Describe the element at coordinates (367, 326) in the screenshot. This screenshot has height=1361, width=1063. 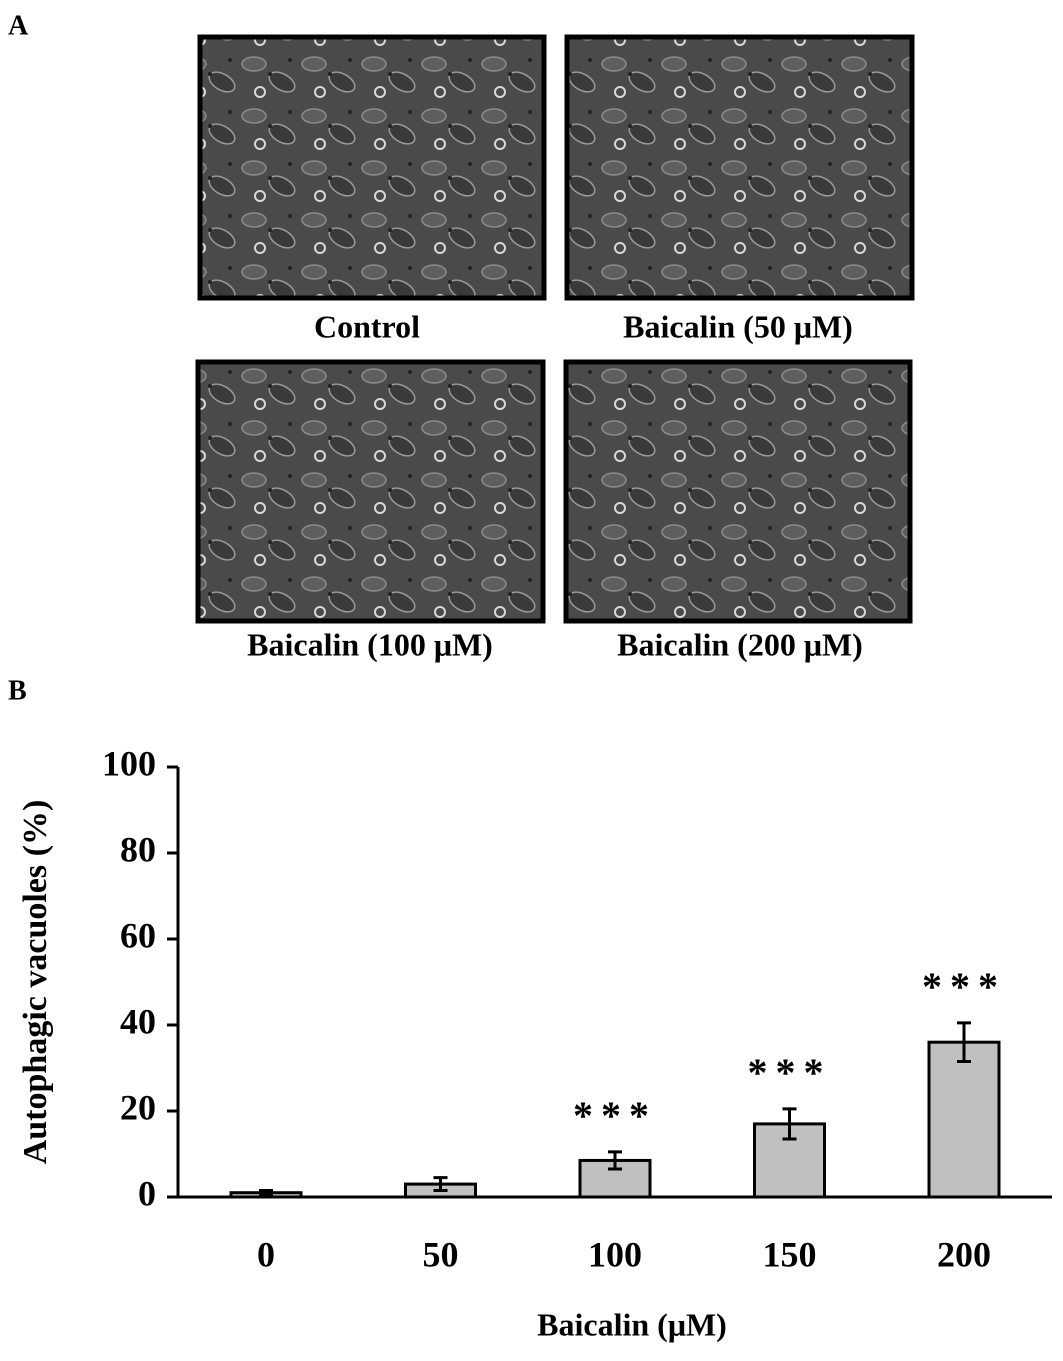
I see `caption: Control` at that location.